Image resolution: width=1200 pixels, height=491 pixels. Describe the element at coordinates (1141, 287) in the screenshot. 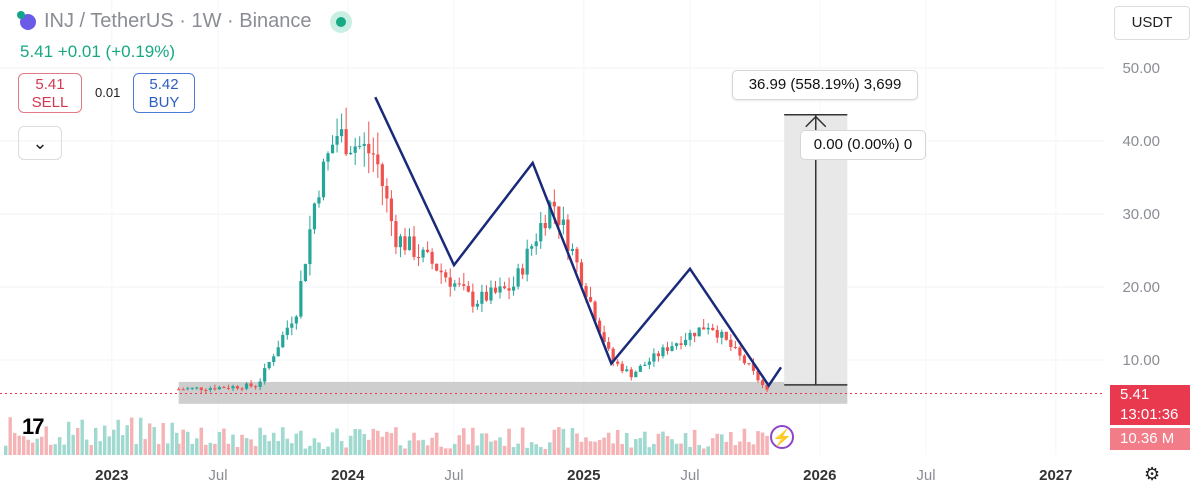

I see `y-tick-label: 20.00` at that location.